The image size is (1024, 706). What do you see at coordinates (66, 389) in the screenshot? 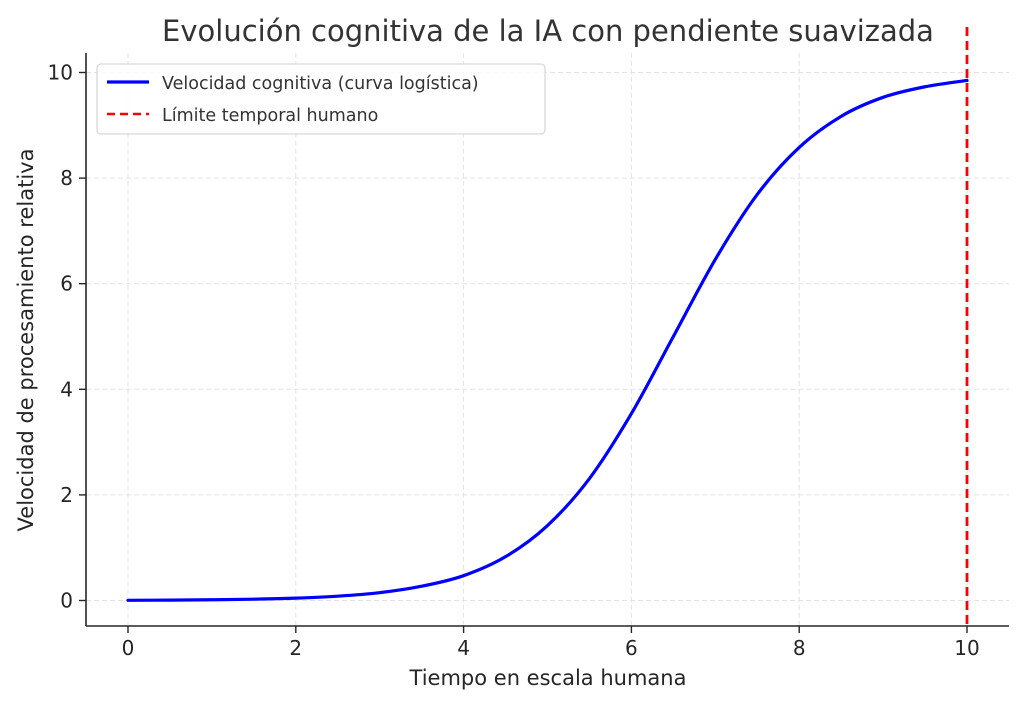
I see `y-tick-label: 4` at bounding box center [66, 389].